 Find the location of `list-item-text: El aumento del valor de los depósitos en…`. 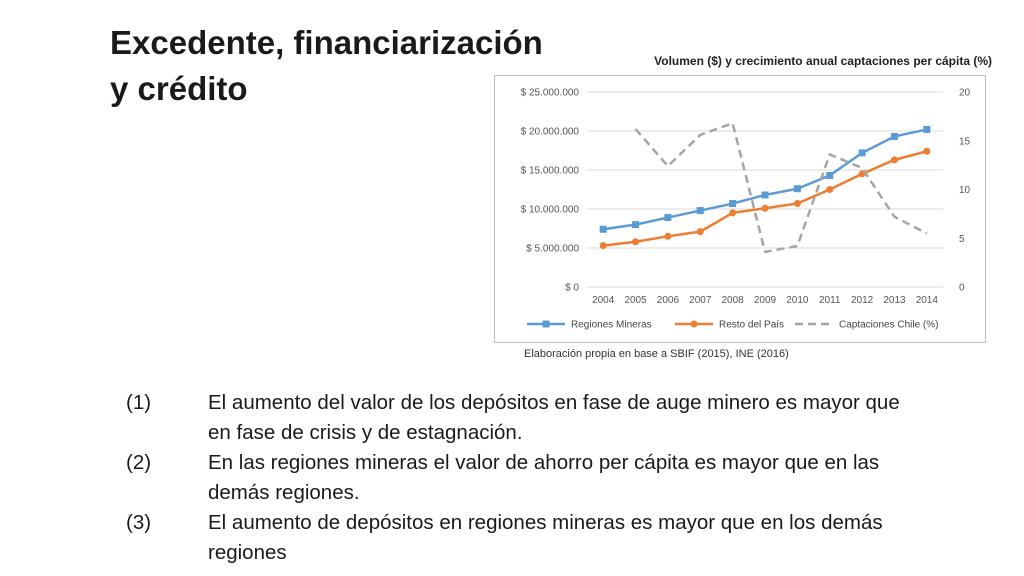

list-item-text: El aumento del valor de los depósitos en… is located at coordinates (554, 417).